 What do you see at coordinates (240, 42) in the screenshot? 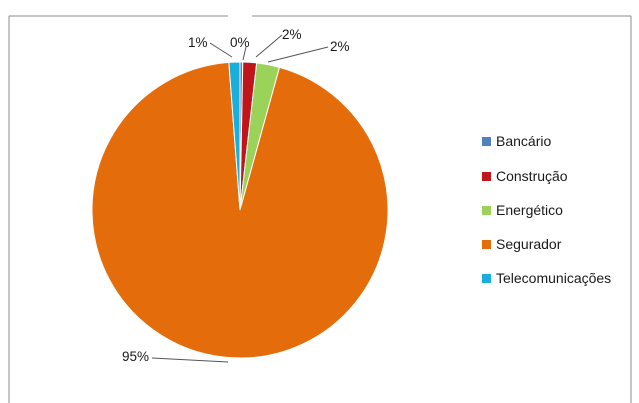
I see `data-label-construcao: 0%` at bounding box center [240, 42].